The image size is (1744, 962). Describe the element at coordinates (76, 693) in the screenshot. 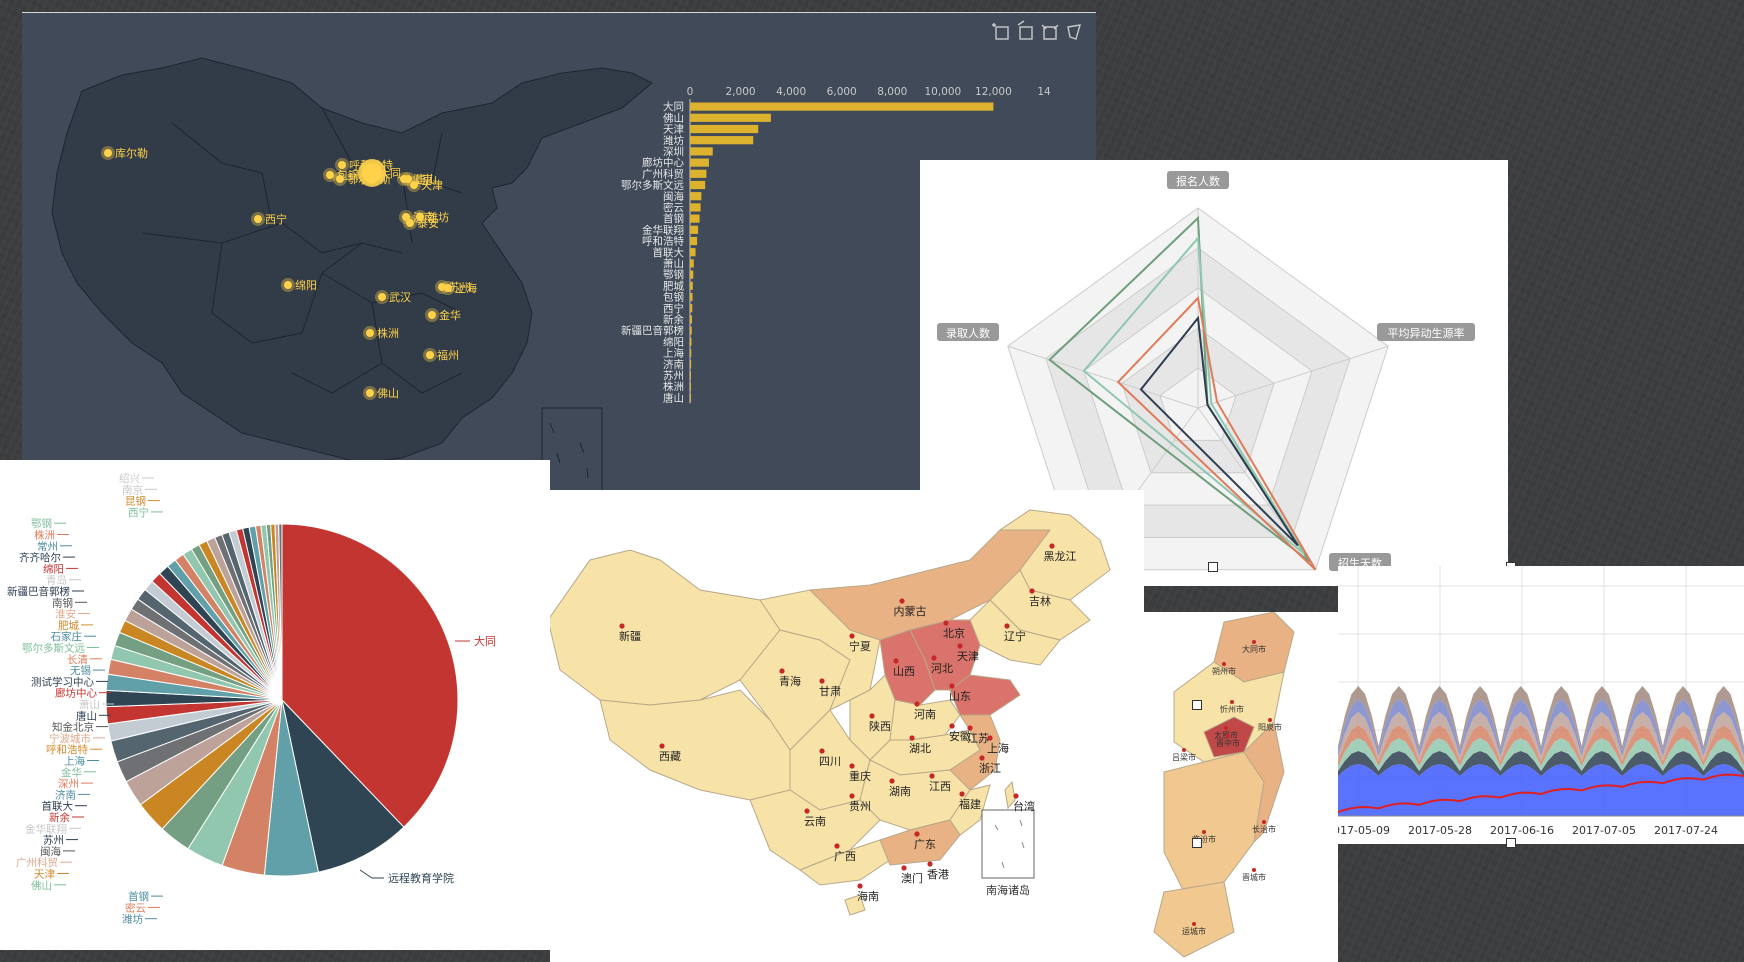

I see `pie-label-left: 廊坊中心` at that location.